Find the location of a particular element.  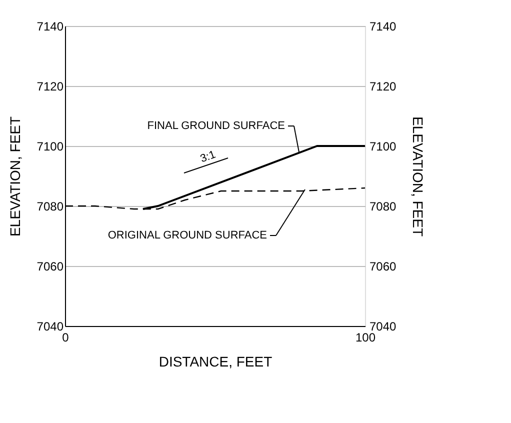

y2-axis-title: ELEVATION, FEET is located at coordinates (418, 176).